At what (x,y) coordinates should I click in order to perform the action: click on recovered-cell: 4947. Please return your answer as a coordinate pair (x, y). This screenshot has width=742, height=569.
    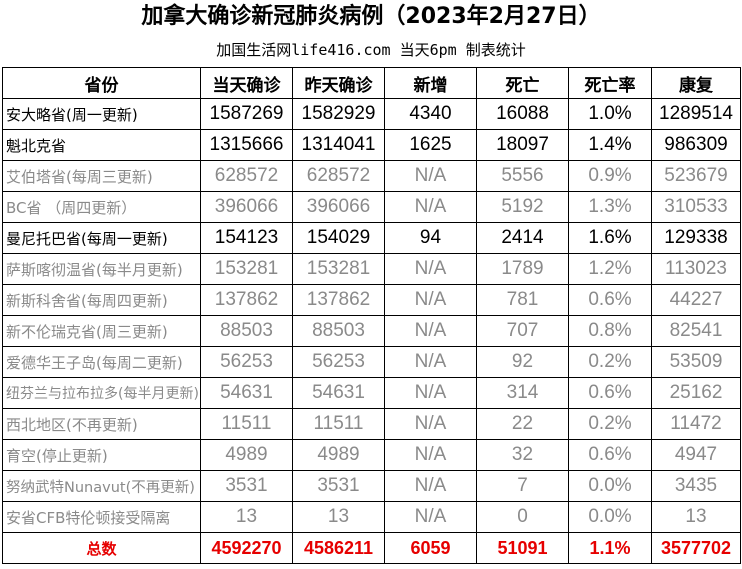
    Looking at the image, I should click on (696, 455).